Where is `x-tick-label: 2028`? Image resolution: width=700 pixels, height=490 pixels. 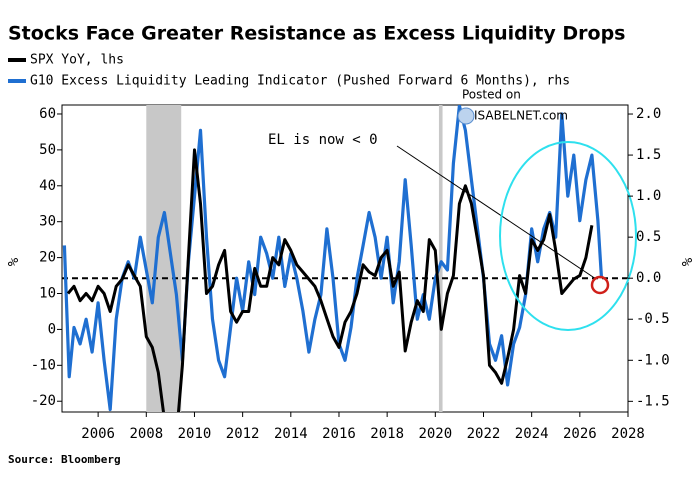
x-tick-label: 2028 is located at coordinates (628, 434).